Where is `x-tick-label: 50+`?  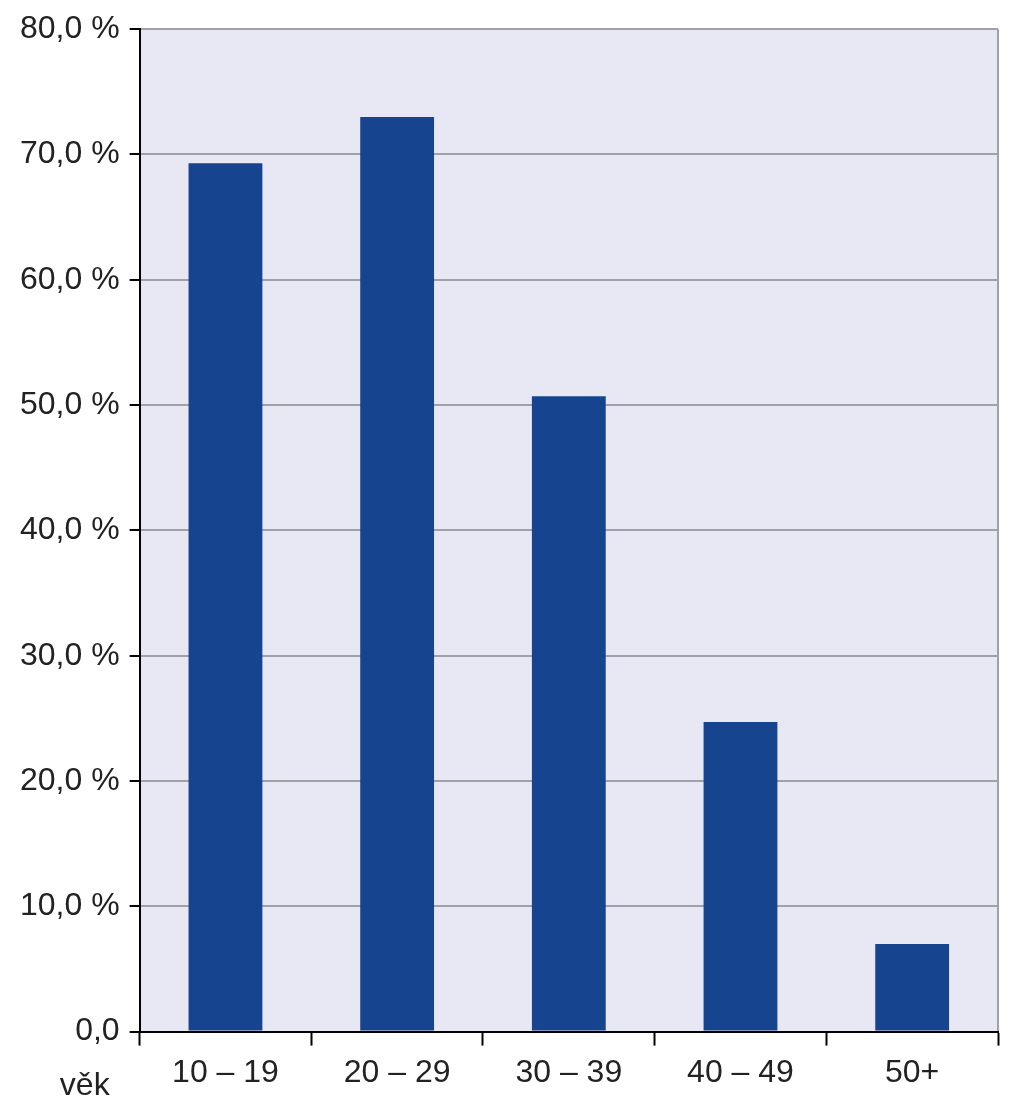
x-tick-label: 50+ is located at coordinates (912, 1070).